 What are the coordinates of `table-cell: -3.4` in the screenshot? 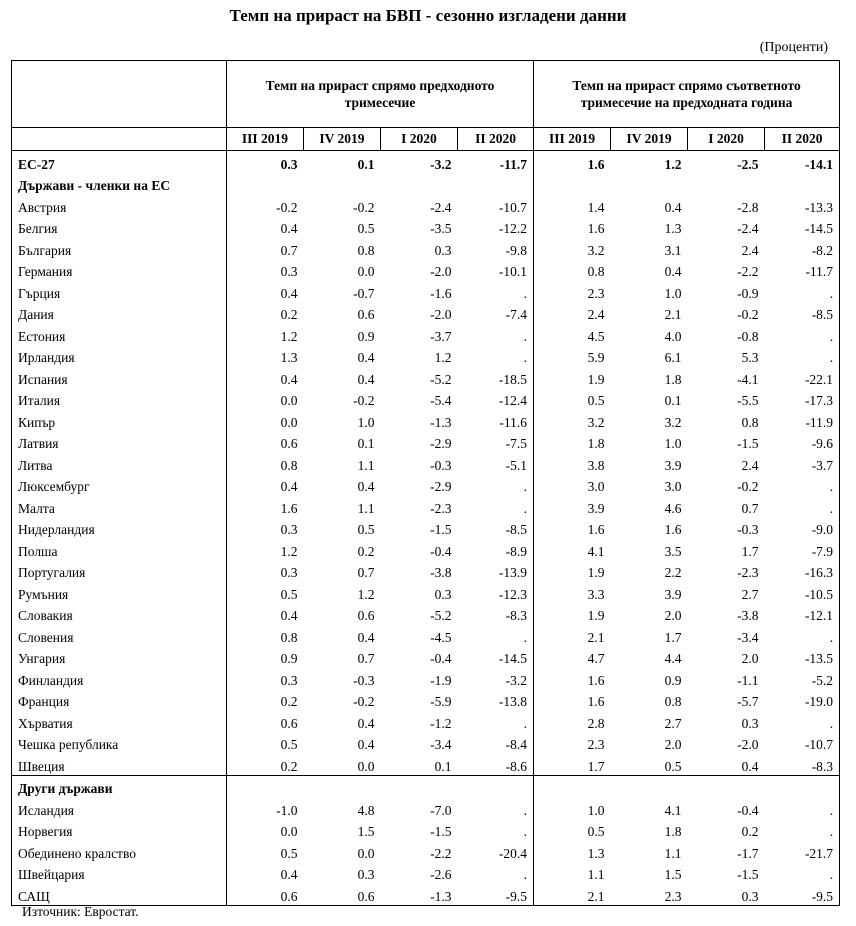 It's located at (748, 637).